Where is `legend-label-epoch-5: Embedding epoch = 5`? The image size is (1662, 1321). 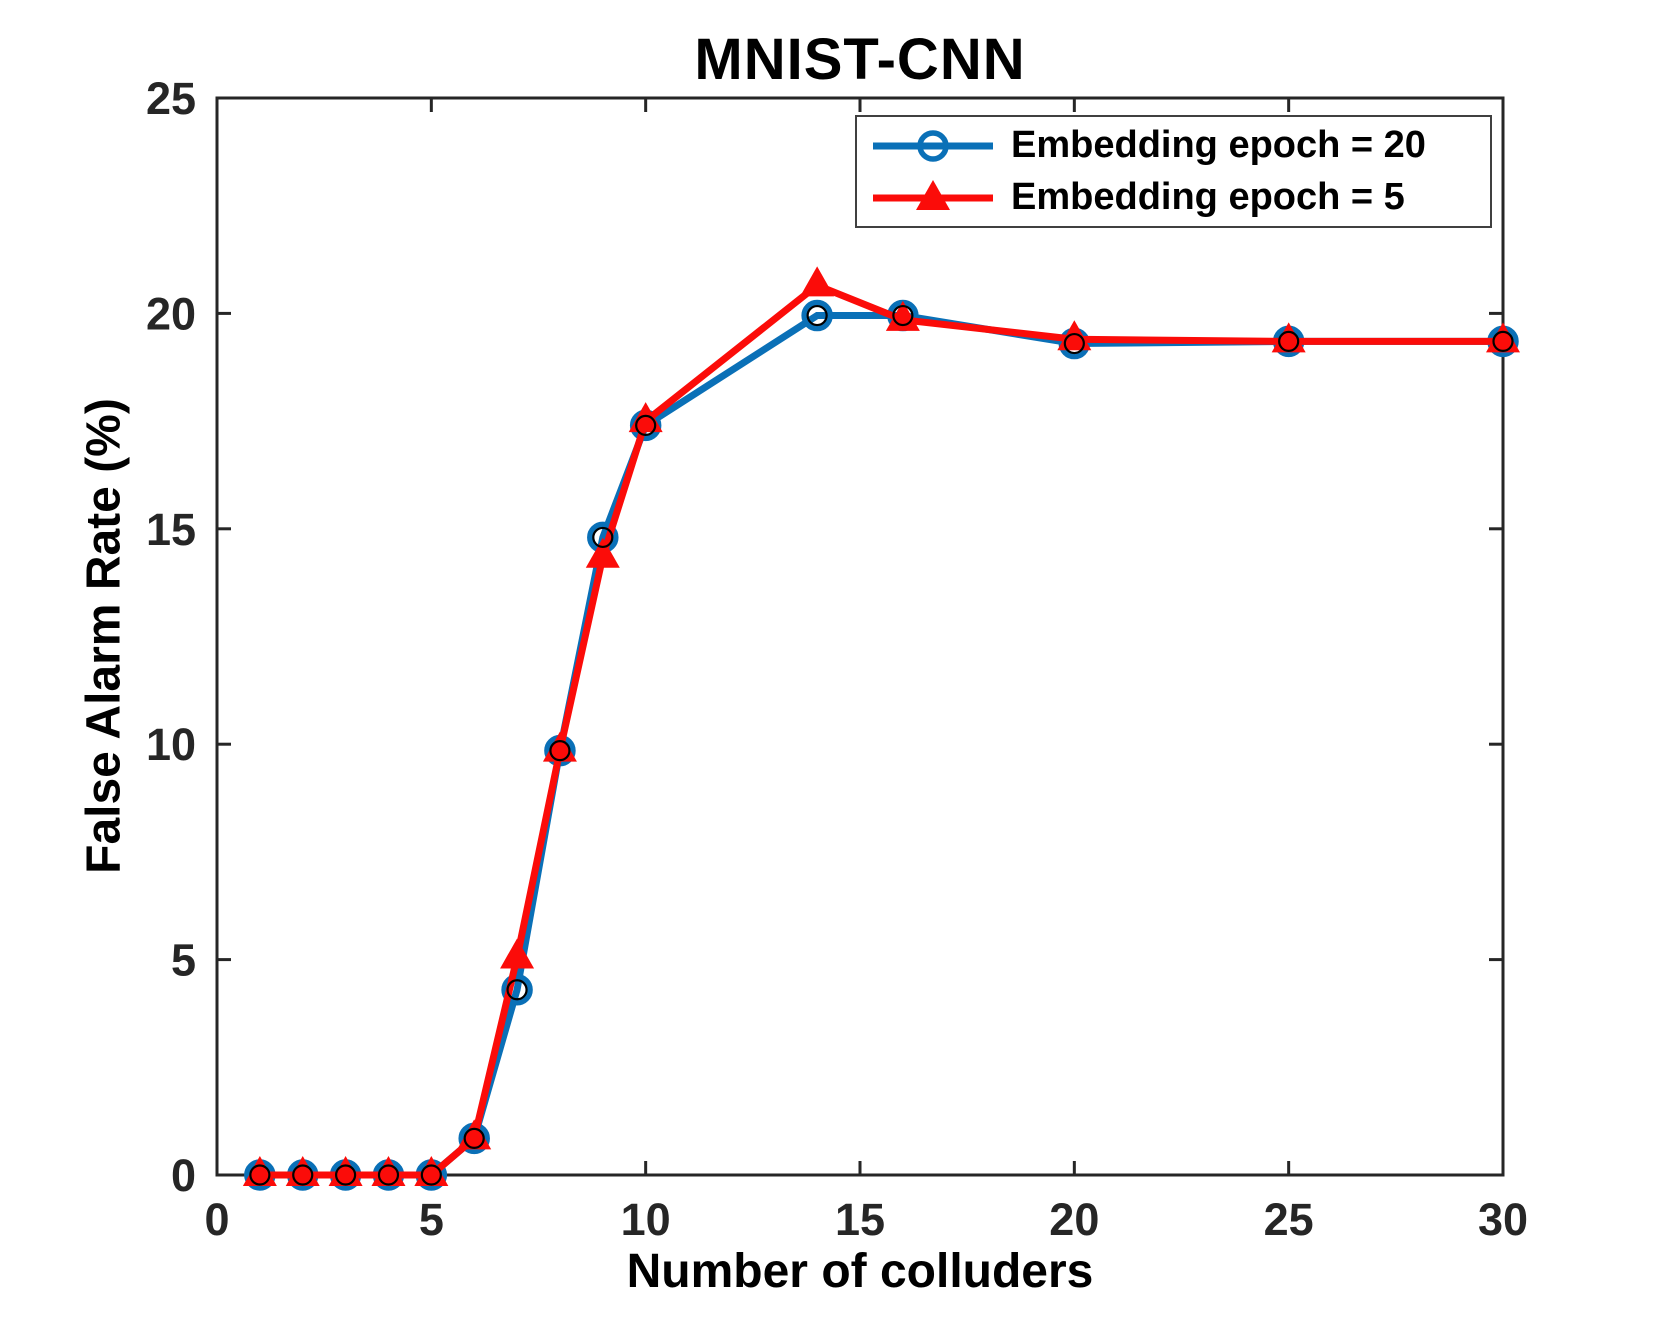 legend-label-epoch-5: Embedding epoch = 5 is located at coordinates (1208, 197).